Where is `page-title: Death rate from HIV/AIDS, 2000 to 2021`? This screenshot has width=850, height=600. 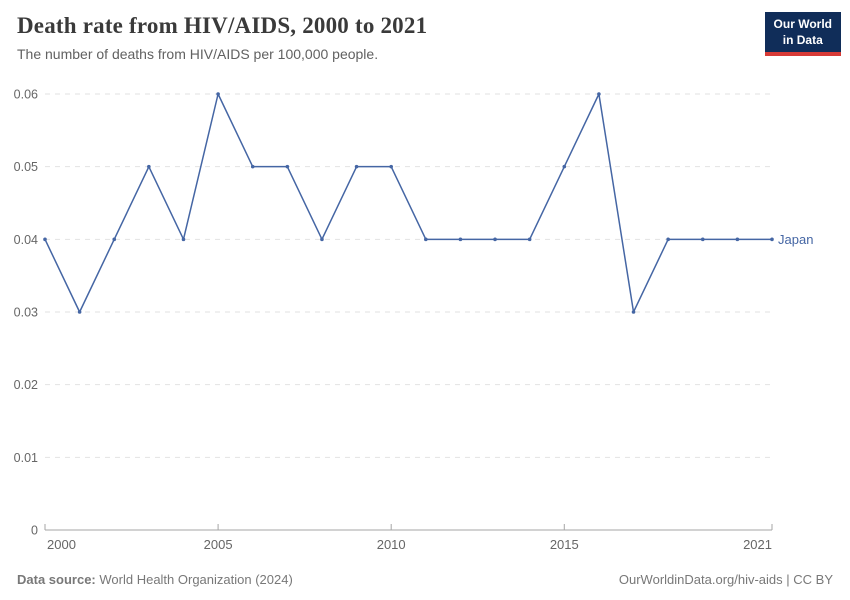
page-title: Death rate from HIV/AIDS, 2000 to 2021 is located at coordinates (222, 25).